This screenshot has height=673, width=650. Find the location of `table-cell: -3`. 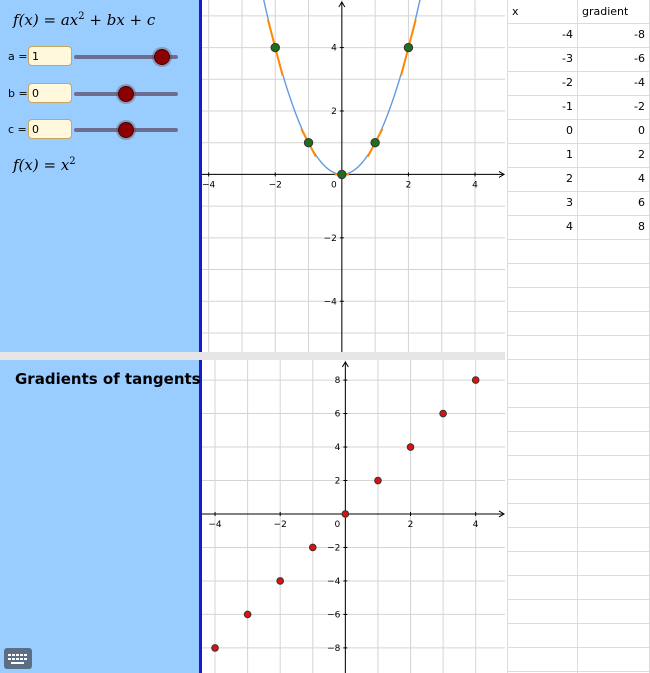

table-cell: -3 is located at coordinates (567, 58).